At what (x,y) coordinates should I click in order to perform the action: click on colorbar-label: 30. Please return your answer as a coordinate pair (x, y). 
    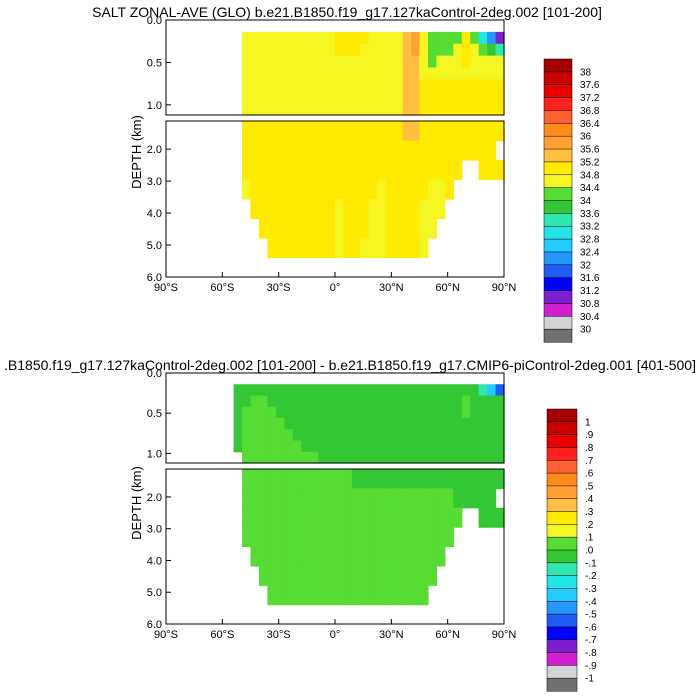
    Looking at the image, I should click on (586, 330).